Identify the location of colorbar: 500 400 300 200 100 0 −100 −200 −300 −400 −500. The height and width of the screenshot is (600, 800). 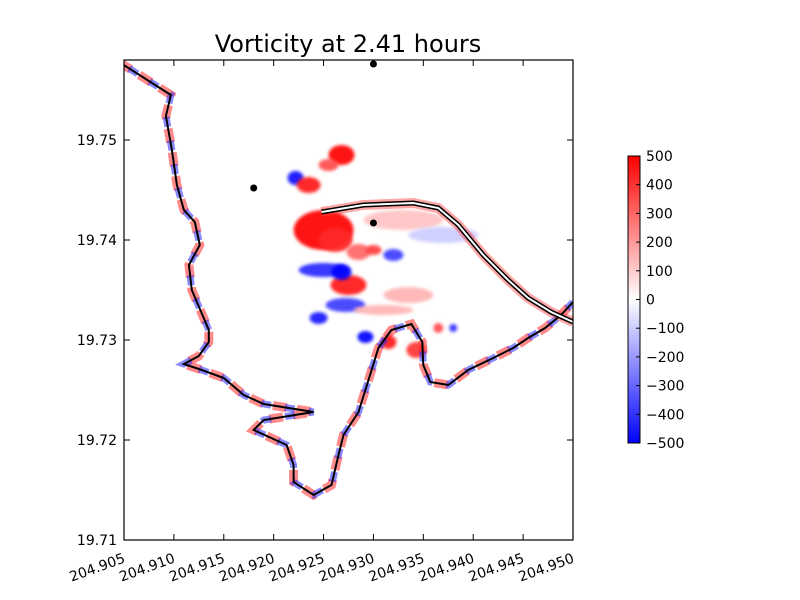
(655, 300).